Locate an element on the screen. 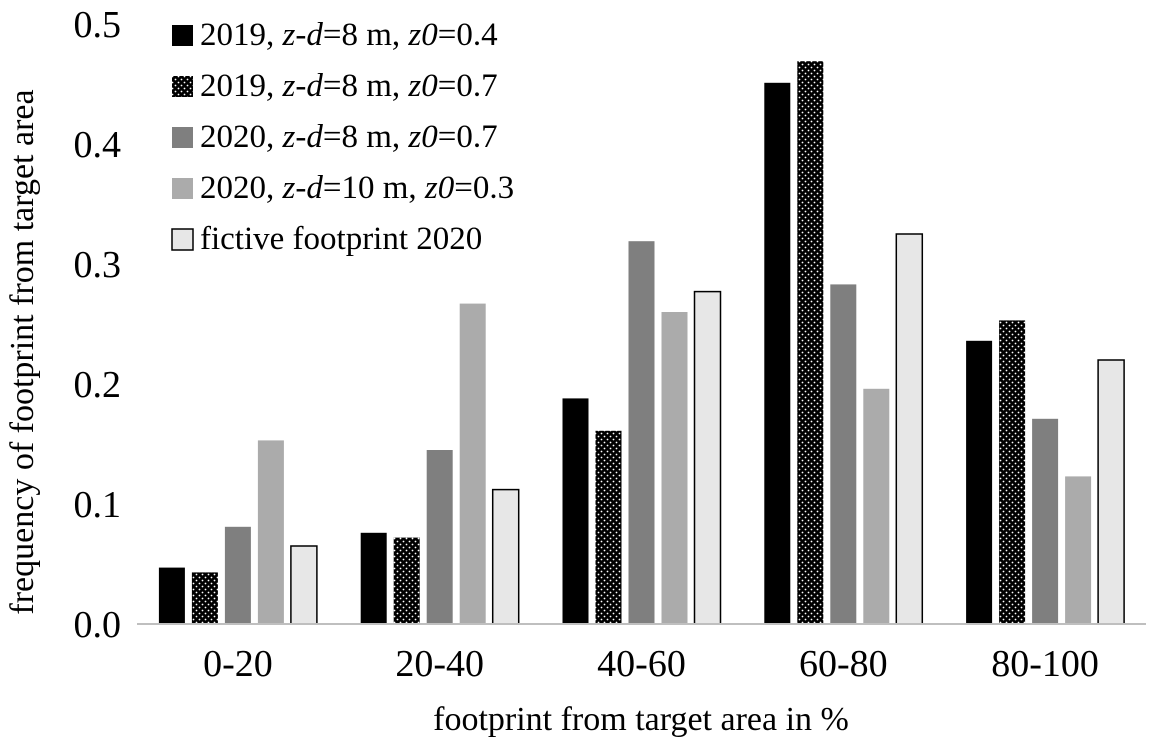  legend-label-part: fictive footprint 2020 is located at coordinates (341, 239).